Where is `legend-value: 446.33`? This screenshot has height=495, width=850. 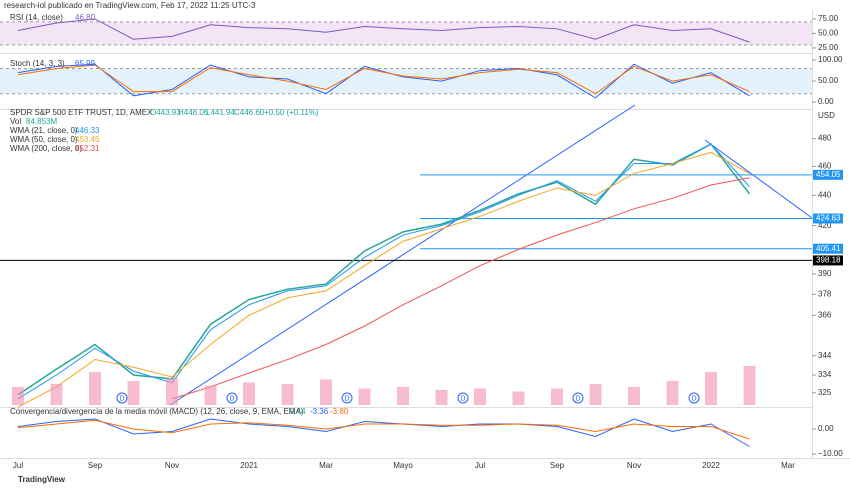 legend-value: 446.33 is located at coordinates (87, 130).